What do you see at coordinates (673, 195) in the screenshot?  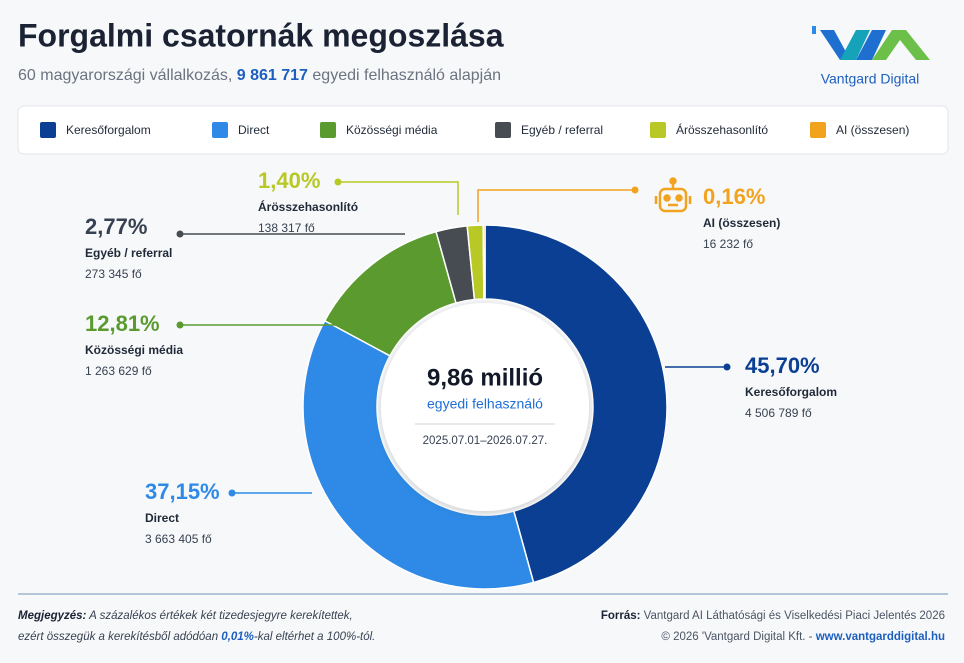 I see `robot-icon` at bounding box center [673, 195].